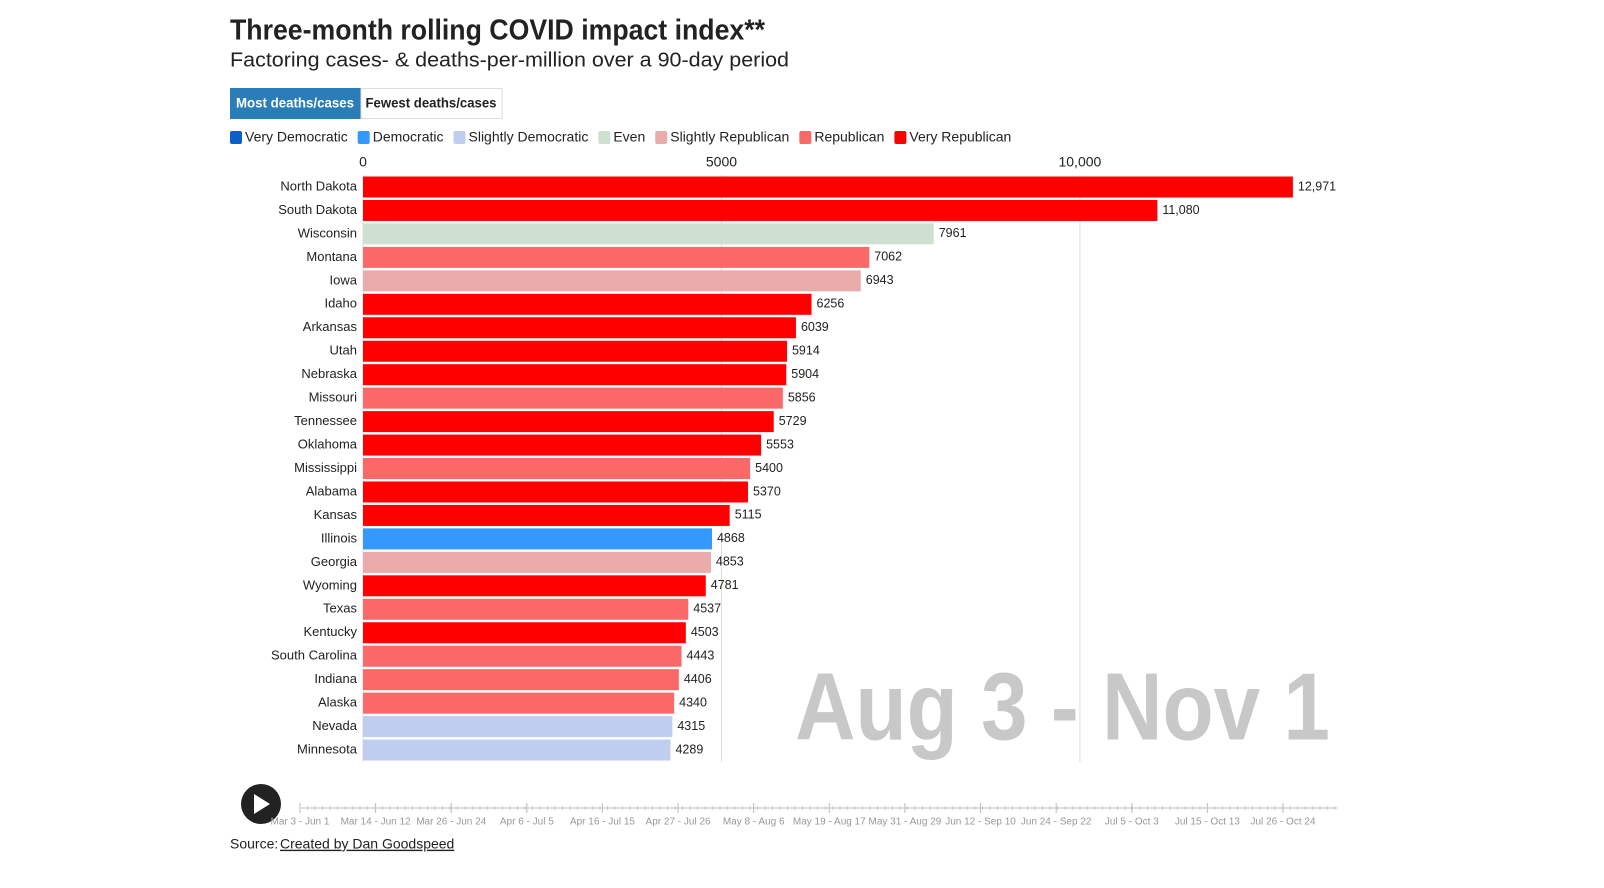 The image size is (1604, 888). What do you see at coordinates (363, 162) in the screenshot?
I see `x-tick-label: 0` at bounding box center [363, 162].